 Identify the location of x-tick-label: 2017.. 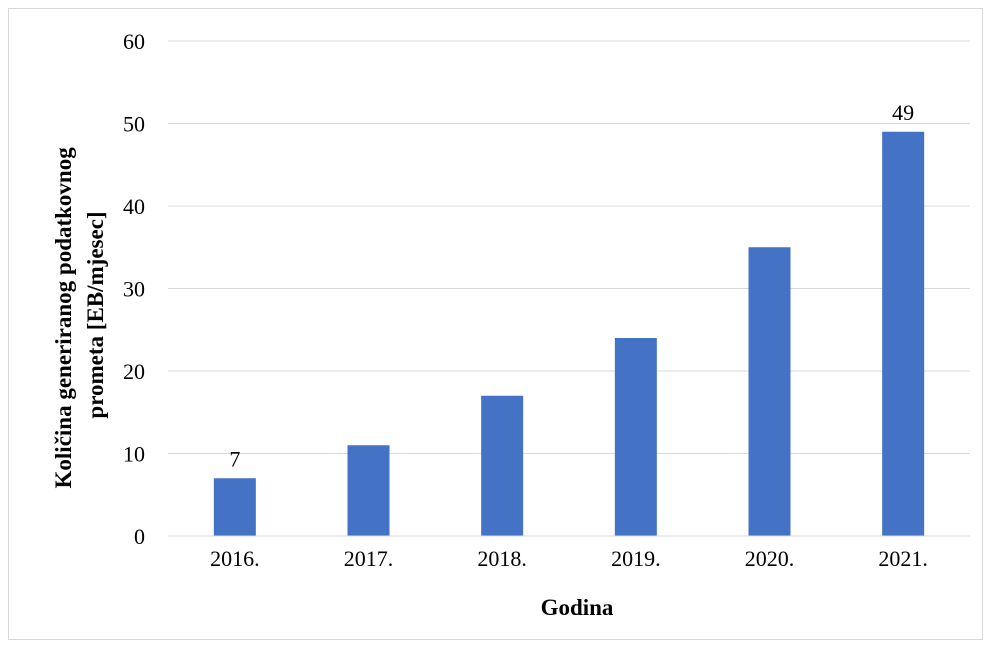
(369, 558).